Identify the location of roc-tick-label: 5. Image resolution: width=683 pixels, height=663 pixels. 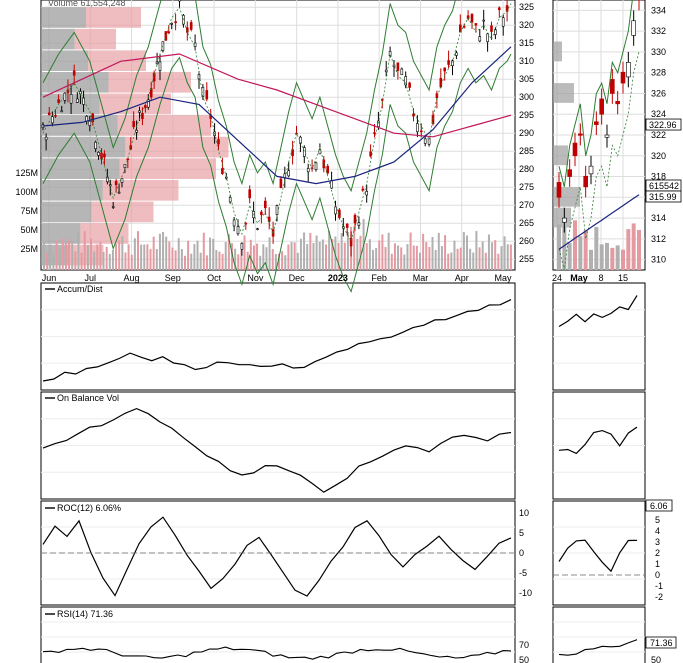
(521, 533).